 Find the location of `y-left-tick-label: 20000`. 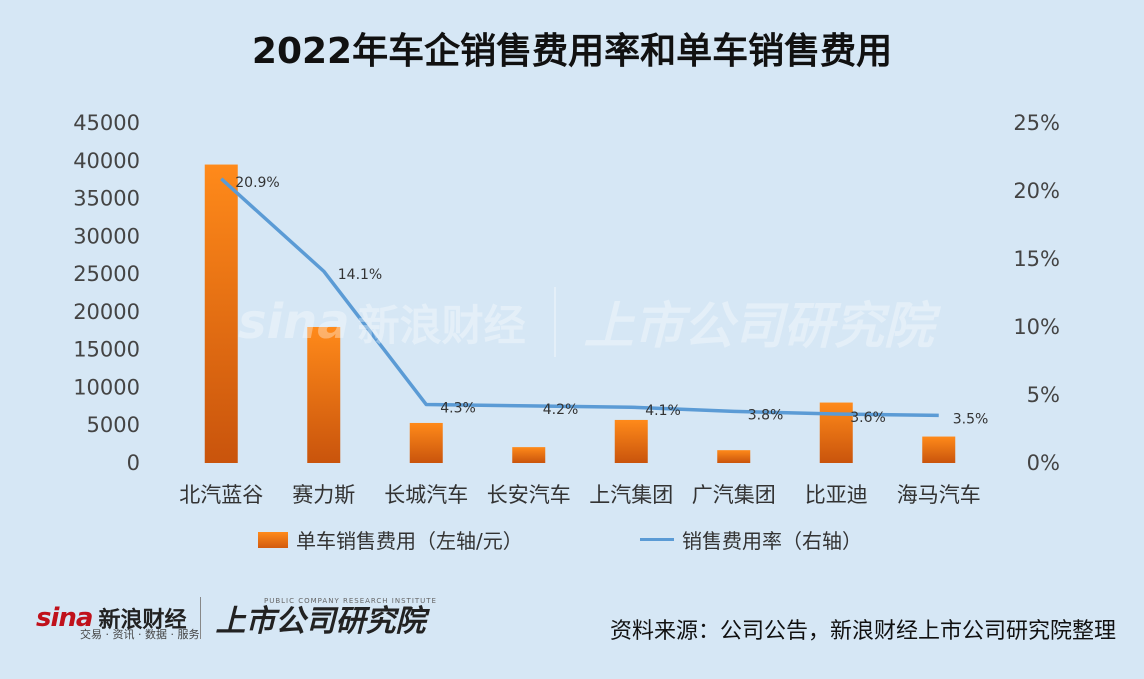

y-left-tick-label: 20000 is located at coordinates (106, 312).